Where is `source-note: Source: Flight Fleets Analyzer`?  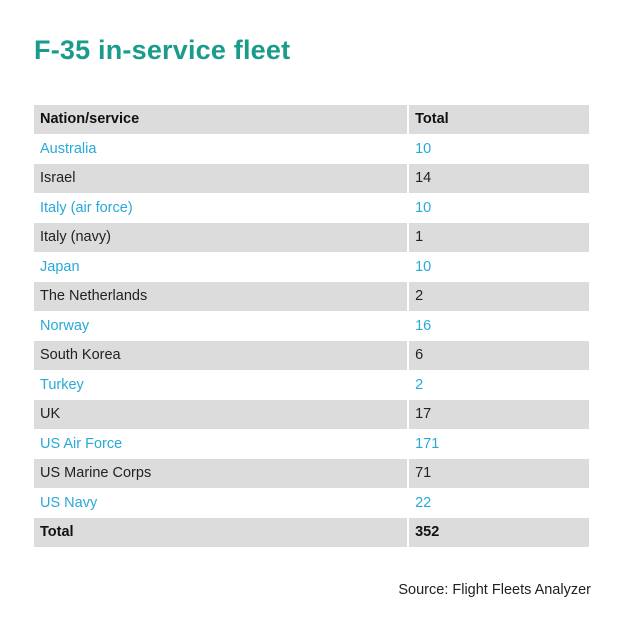 source-note: Source: Flight Fleets Analyzer is located at coordinates (494, 590).